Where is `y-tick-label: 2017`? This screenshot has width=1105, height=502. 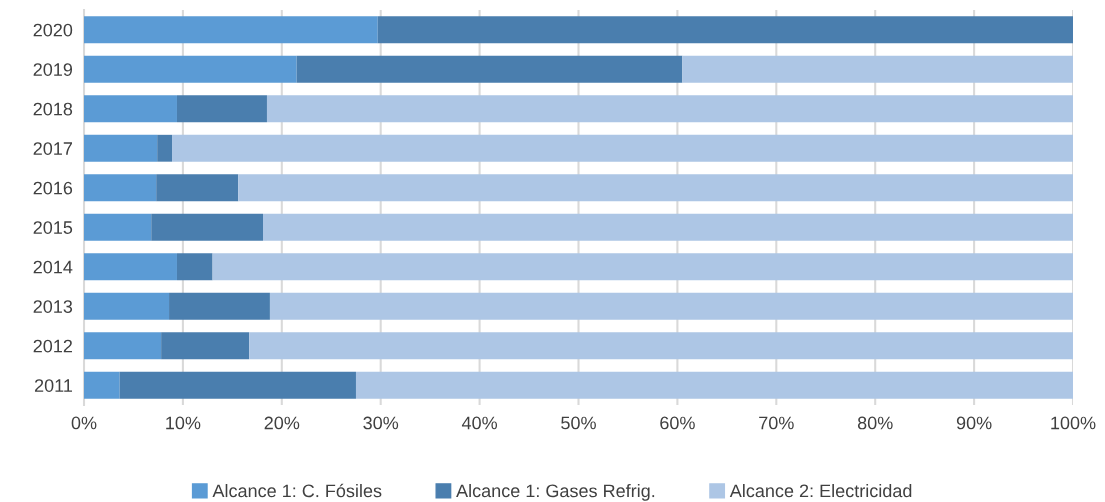 y-tick-label: 2017 is located at coordinates (52, 148).